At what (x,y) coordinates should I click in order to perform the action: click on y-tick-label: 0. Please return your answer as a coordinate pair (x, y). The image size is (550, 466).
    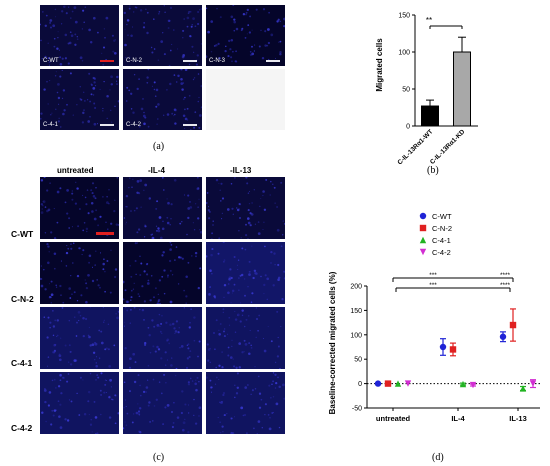
    Looking at the image, I should click on (360, 384).